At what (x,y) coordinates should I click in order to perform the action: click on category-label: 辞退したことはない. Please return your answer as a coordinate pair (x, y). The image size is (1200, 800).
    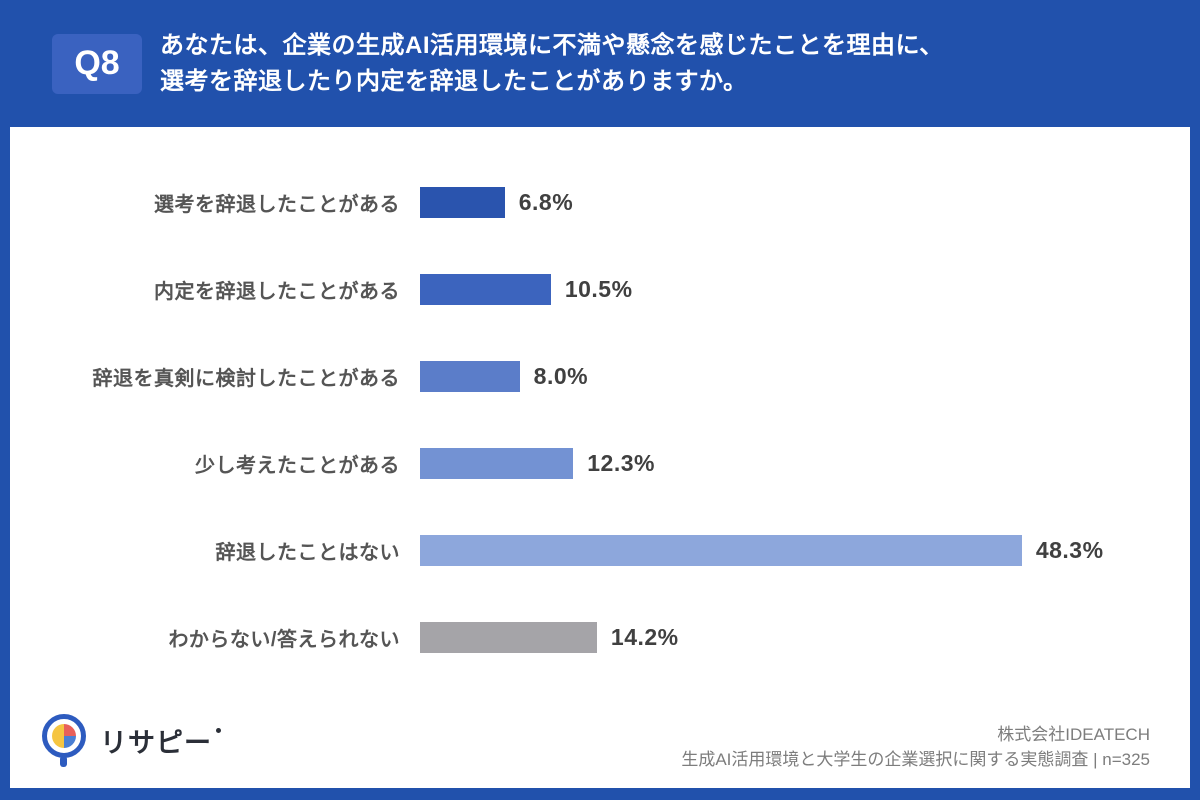
    Looking at the image, I should click on (307, 553).